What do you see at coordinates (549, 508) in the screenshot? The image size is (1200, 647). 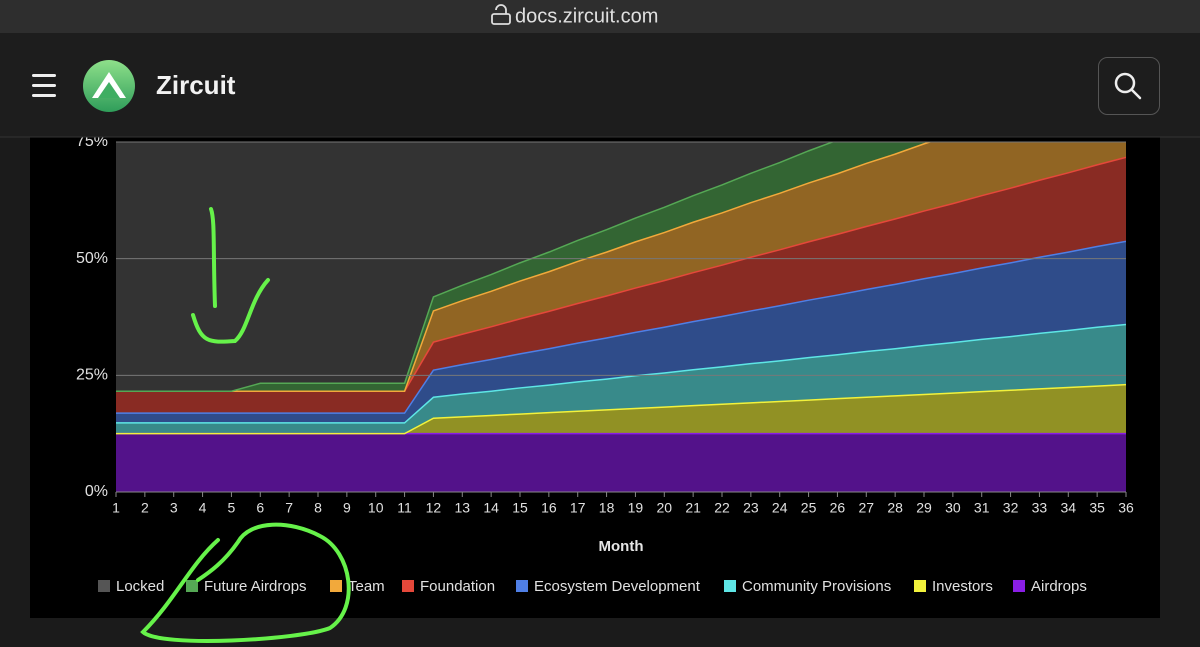 I see `x-tick-label: 16` at bounding box center [549, 508].